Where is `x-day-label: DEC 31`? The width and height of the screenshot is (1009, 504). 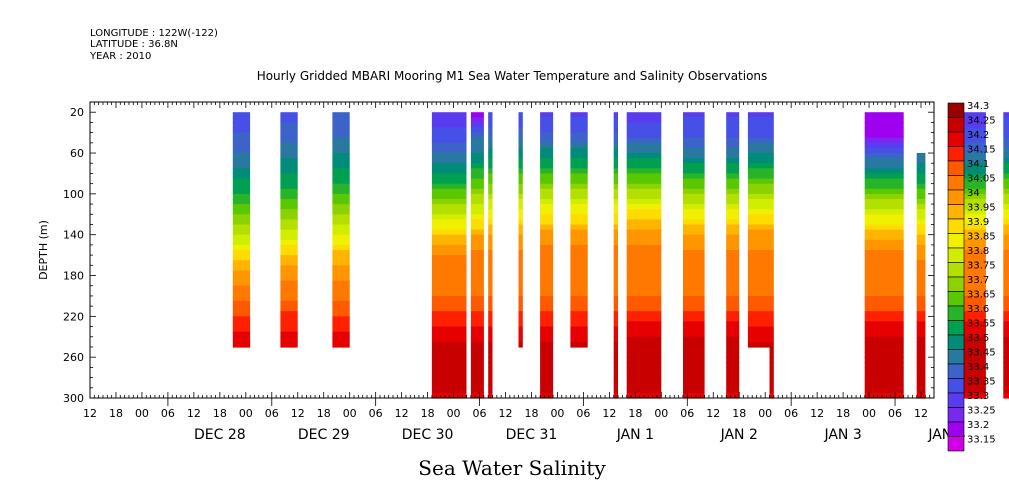
x-day-label: DEC 31 is located at coordinates (532, 435).